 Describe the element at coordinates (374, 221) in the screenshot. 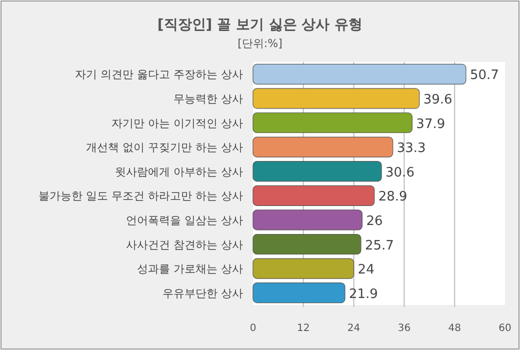

I see `data-label: 26` at that location.